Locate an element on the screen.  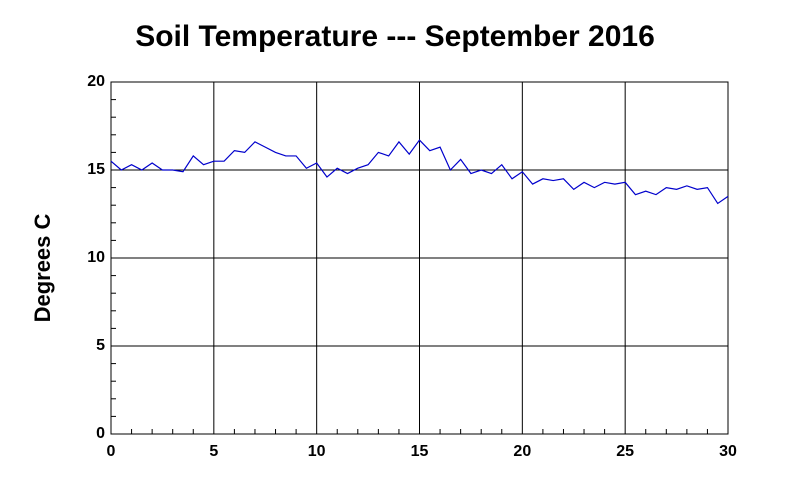
x-tick-label: 20 is located at coordinates (522, 451).